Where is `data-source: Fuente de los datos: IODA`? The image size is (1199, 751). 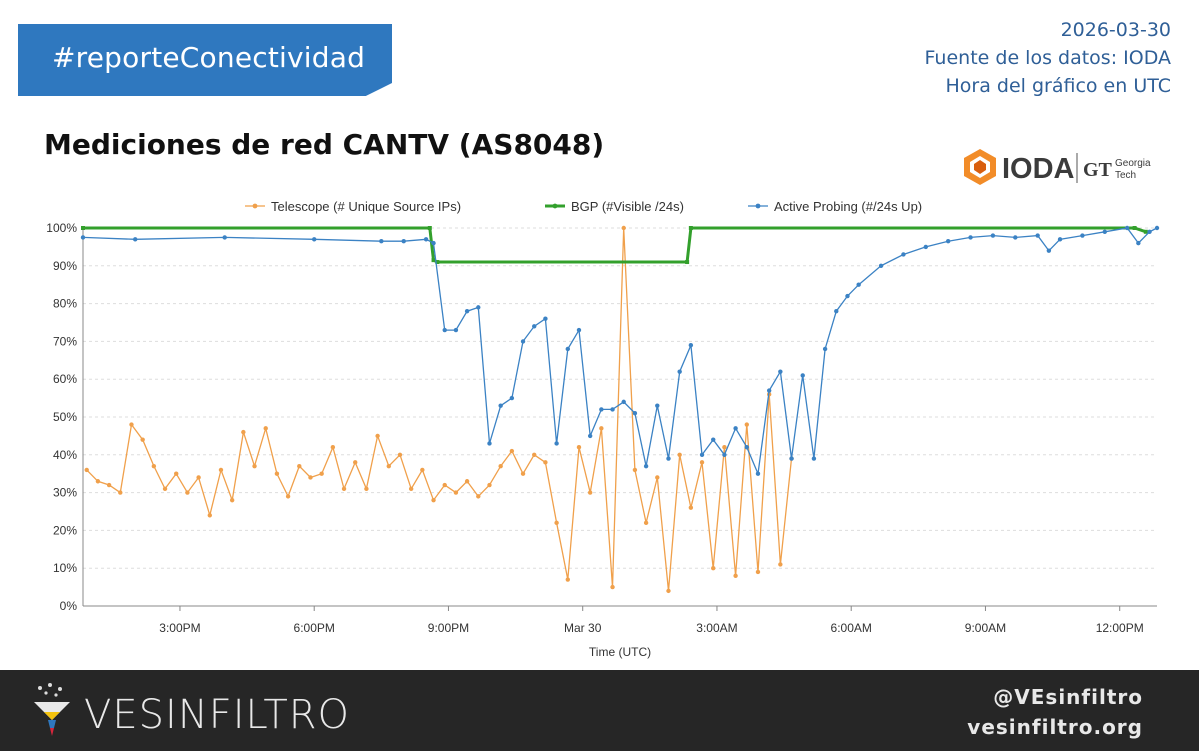 data-source: Fuente de los datos: IODA is located at coordinates (1047, 58).